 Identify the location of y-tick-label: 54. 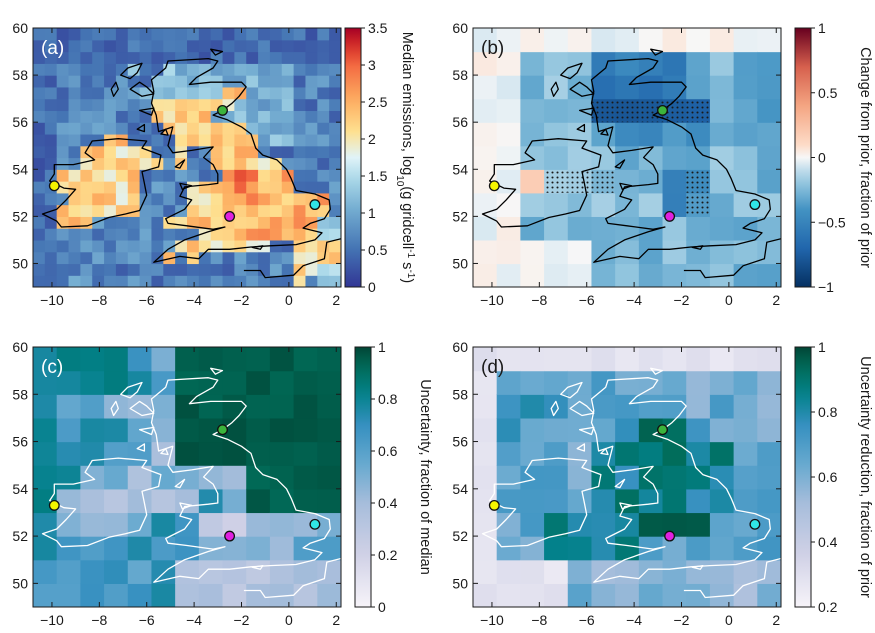
(460, 169).